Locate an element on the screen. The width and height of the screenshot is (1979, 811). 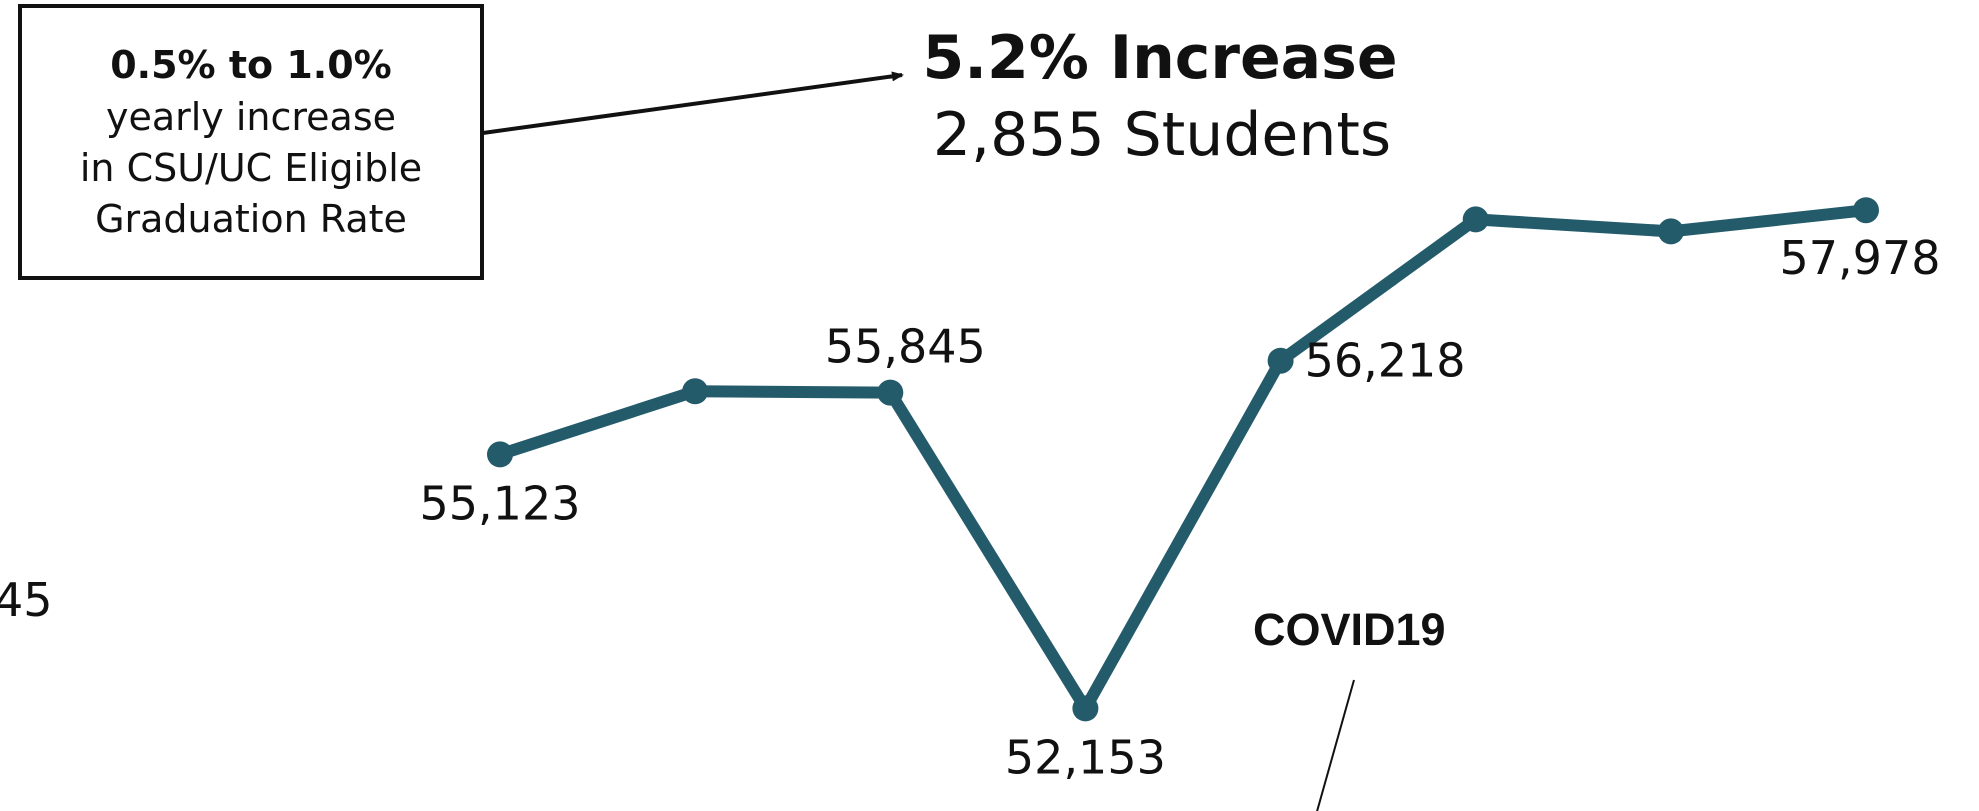
headline-subtitle: 2,855 Students is located at coordinates (1162, 135).